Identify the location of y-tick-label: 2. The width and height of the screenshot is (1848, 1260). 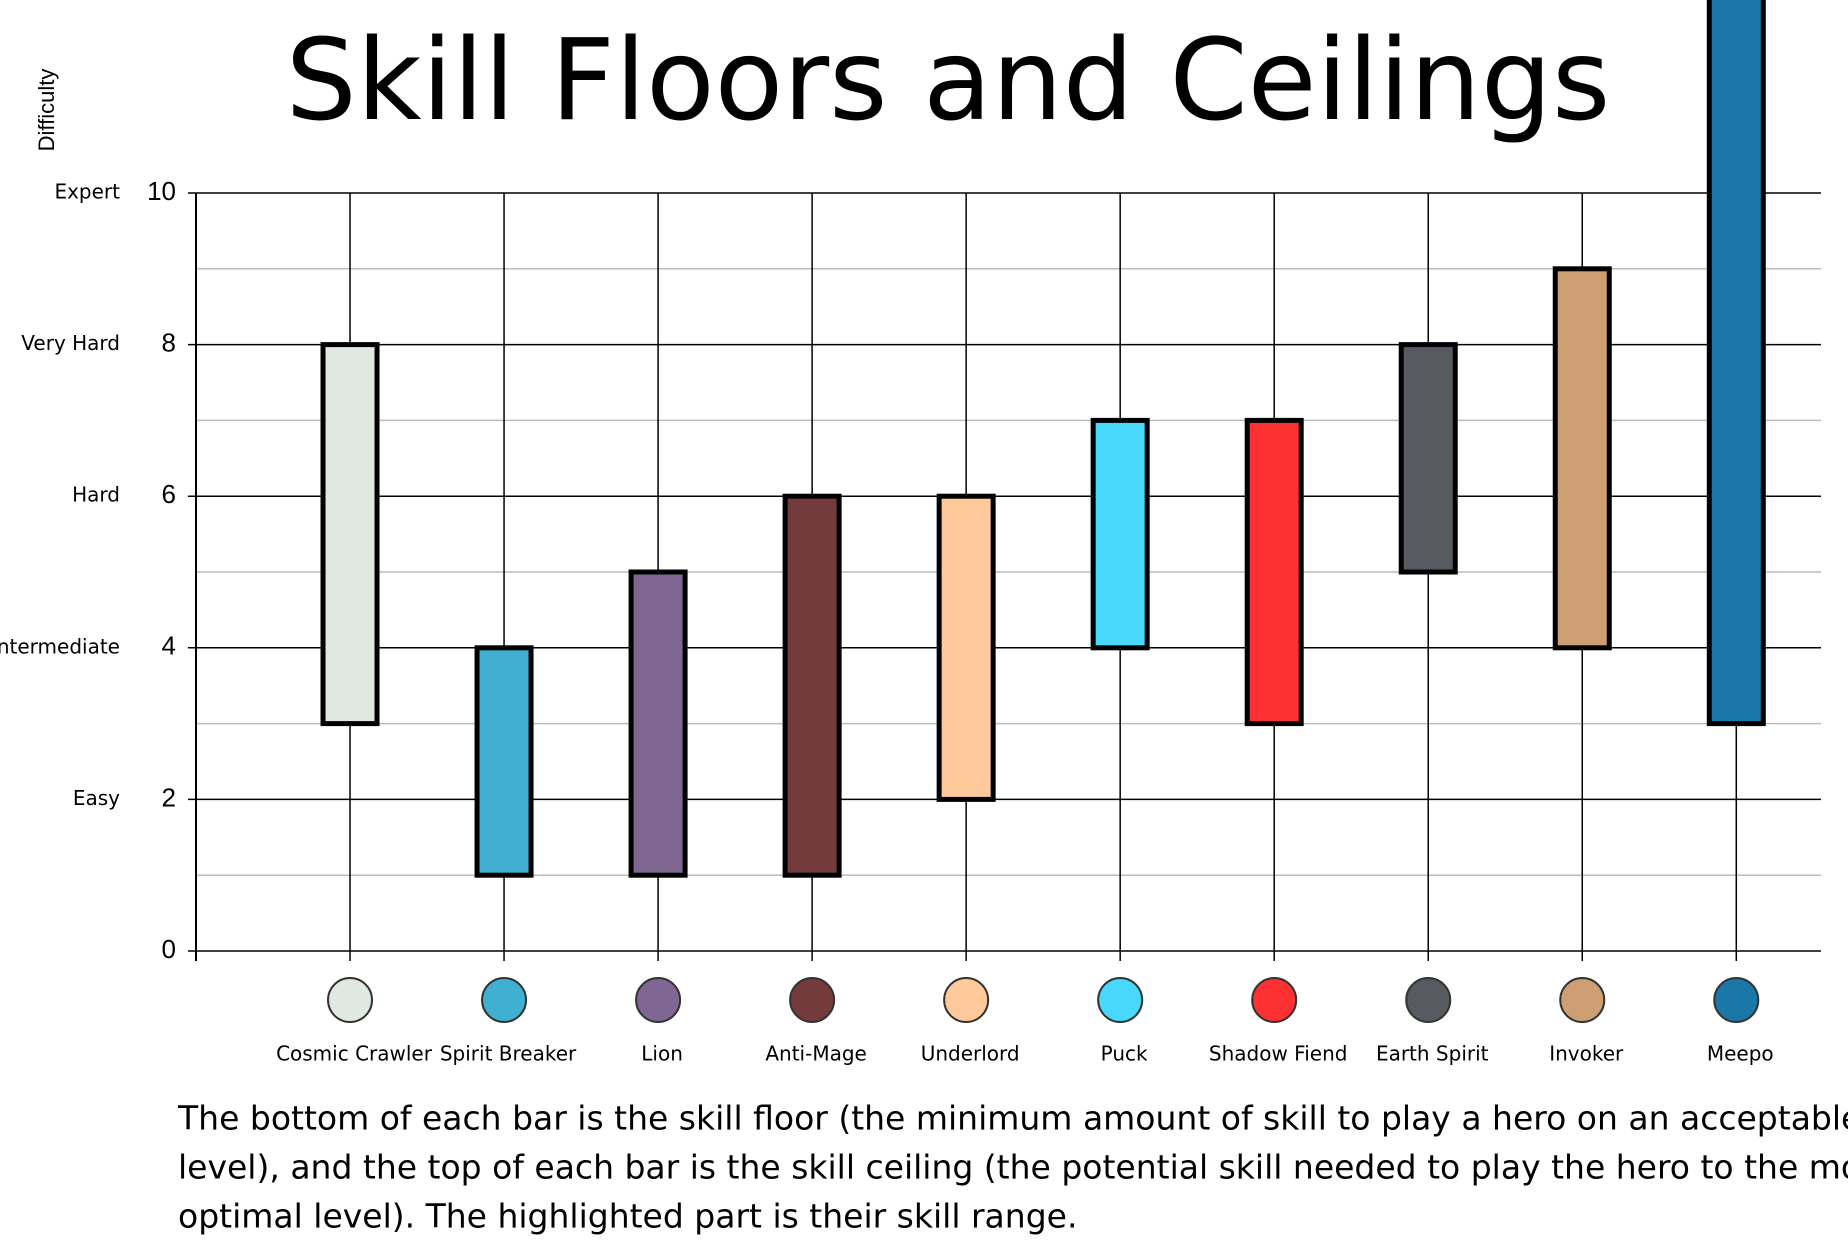
(169, 797).